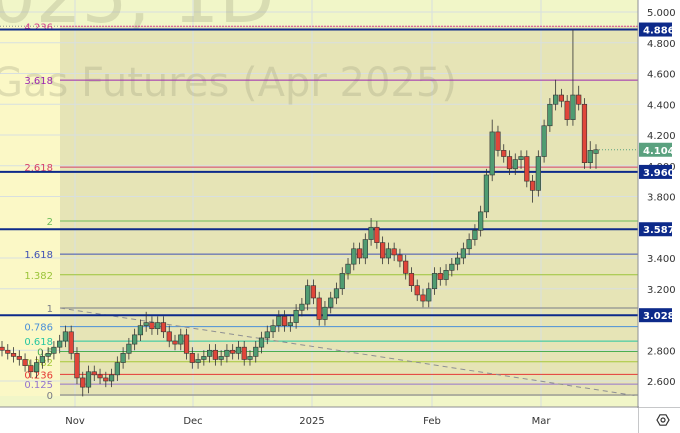  What do you see at coordinates (137, 19) in the screenshot?
I see `watermark-symbol: 025, 1D` at bounding box center [137, 19].